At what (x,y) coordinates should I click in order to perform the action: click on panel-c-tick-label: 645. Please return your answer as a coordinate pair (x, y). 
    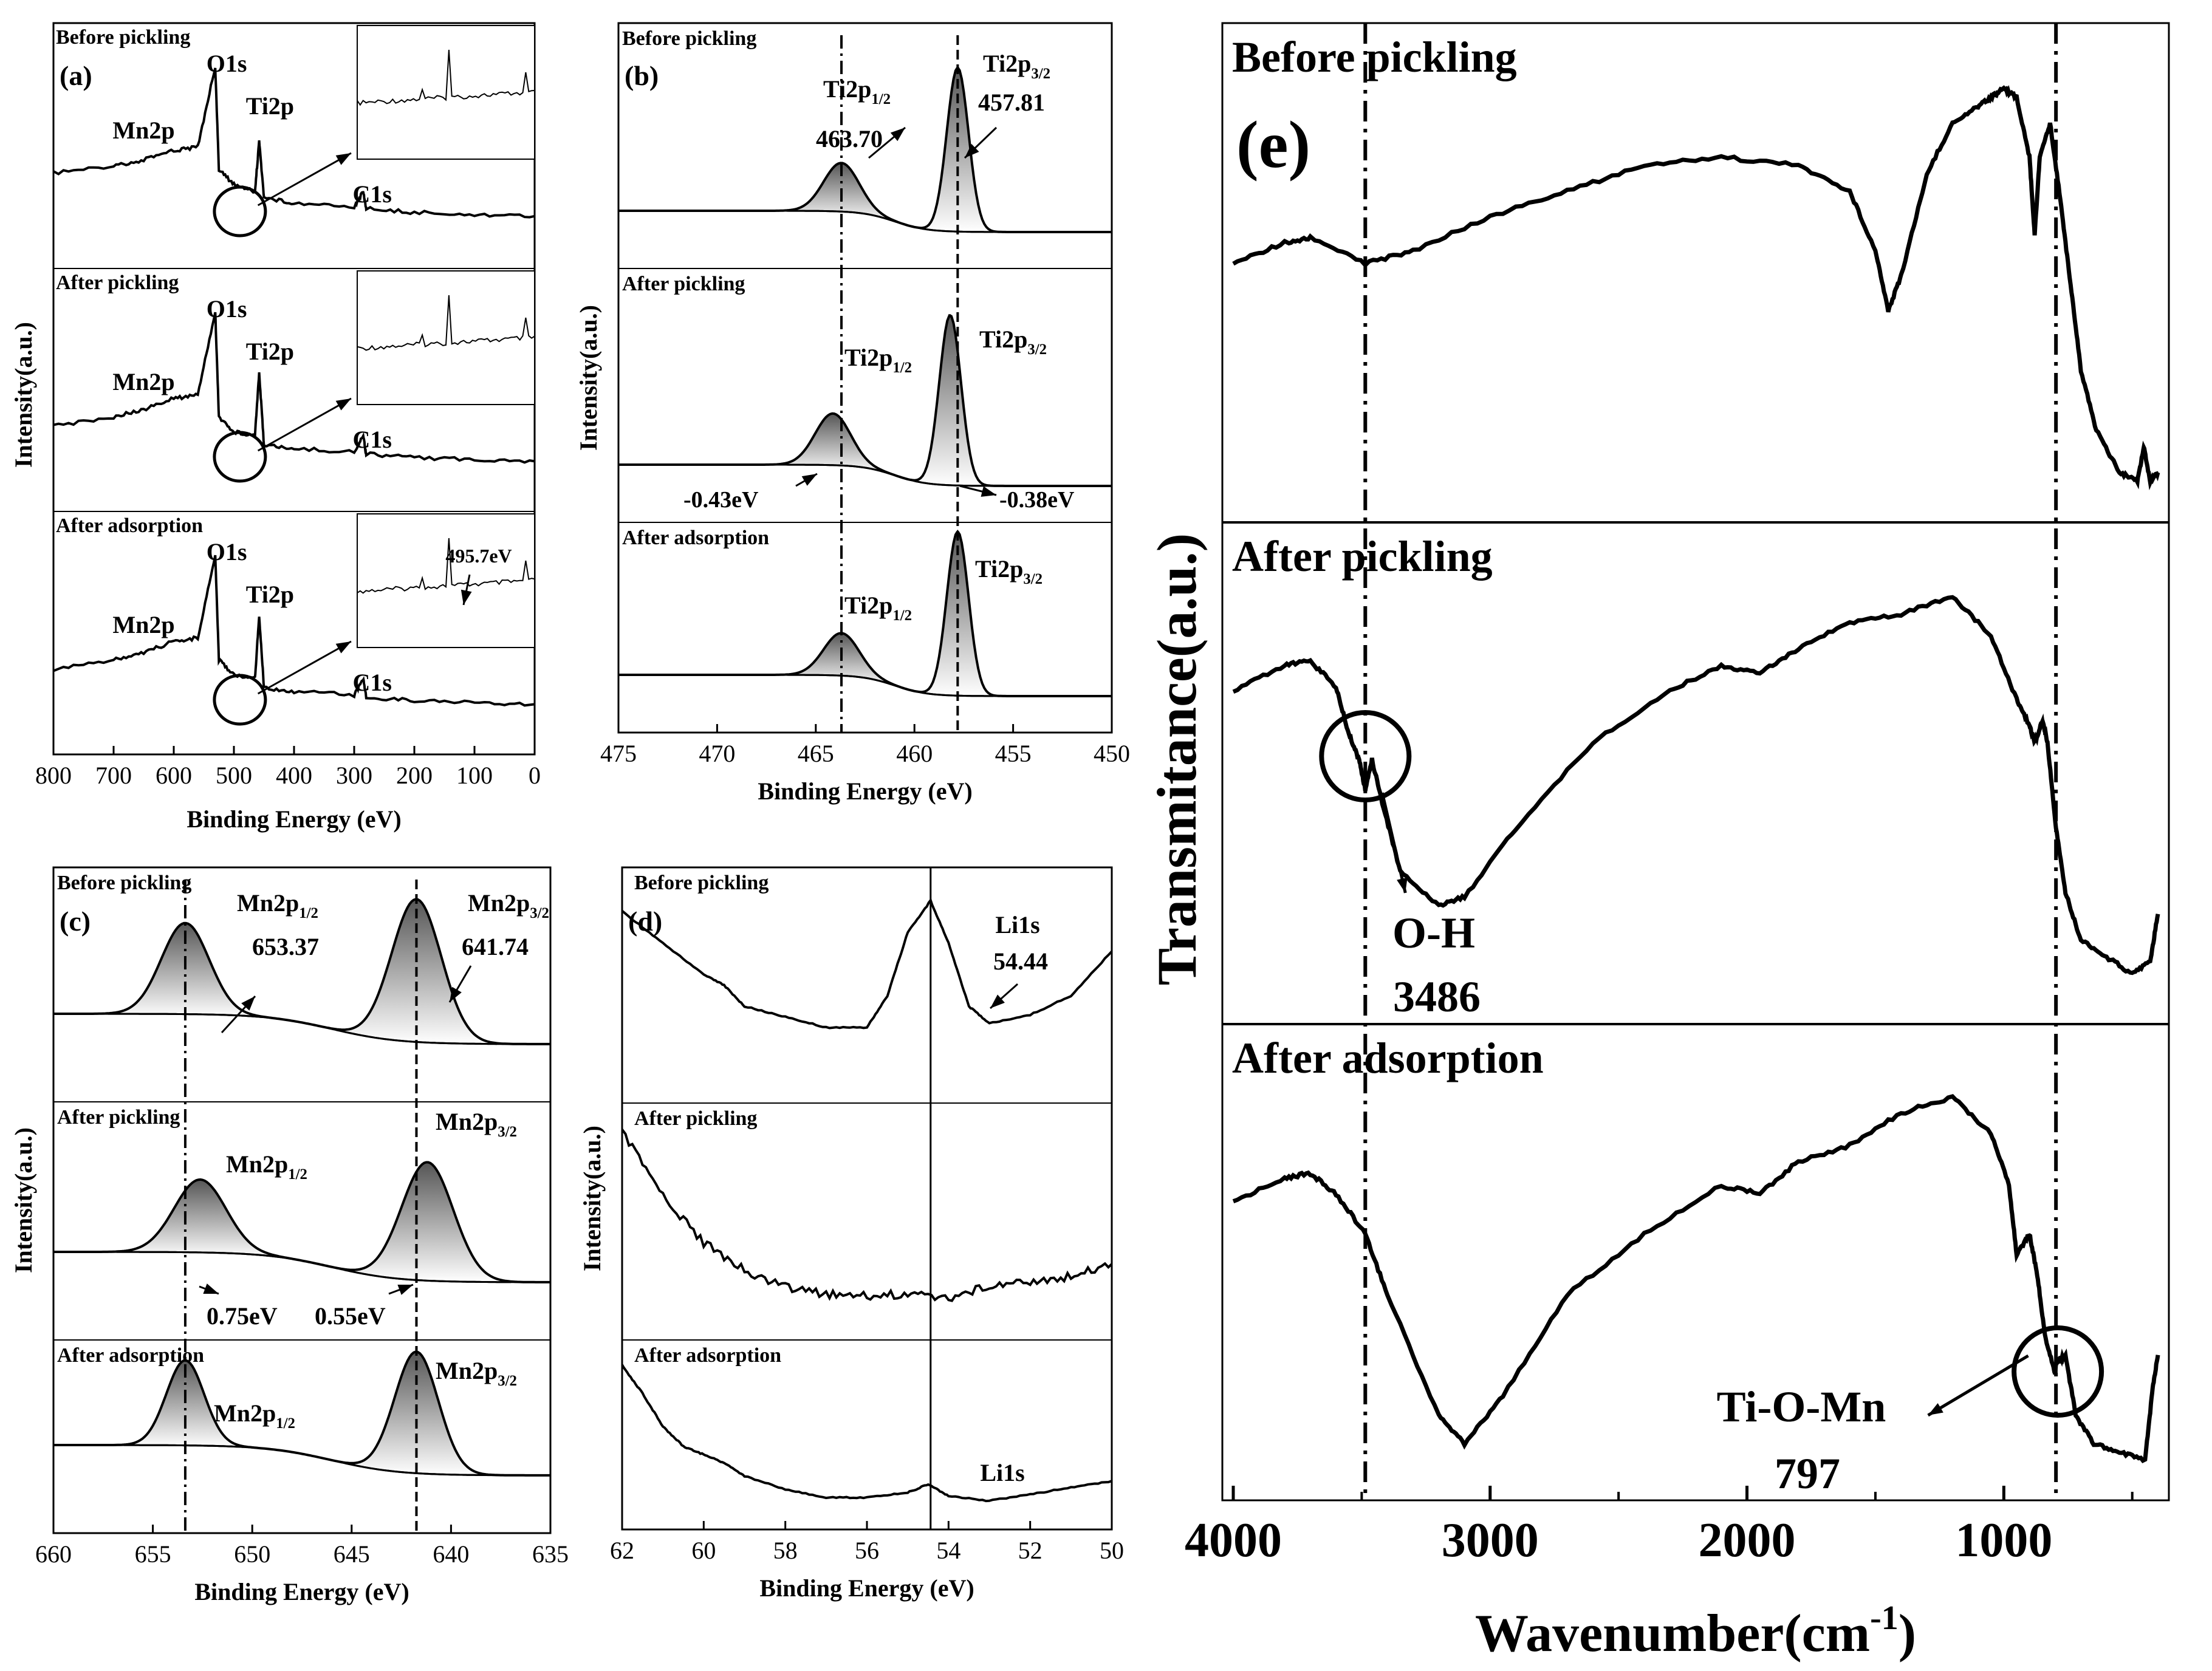
    Looking at the image, I should click on (352, 1554).